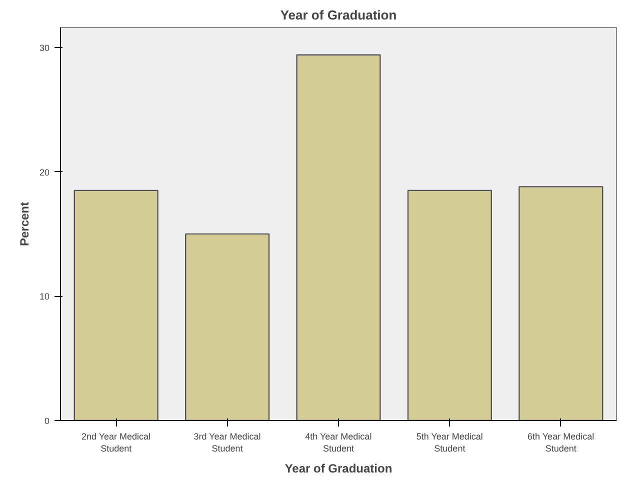 This screenshot has width=623, height=480. Describe the element at coordinates (47, 421) in the screenshot. I see `y-tick-label: 0` at that location.